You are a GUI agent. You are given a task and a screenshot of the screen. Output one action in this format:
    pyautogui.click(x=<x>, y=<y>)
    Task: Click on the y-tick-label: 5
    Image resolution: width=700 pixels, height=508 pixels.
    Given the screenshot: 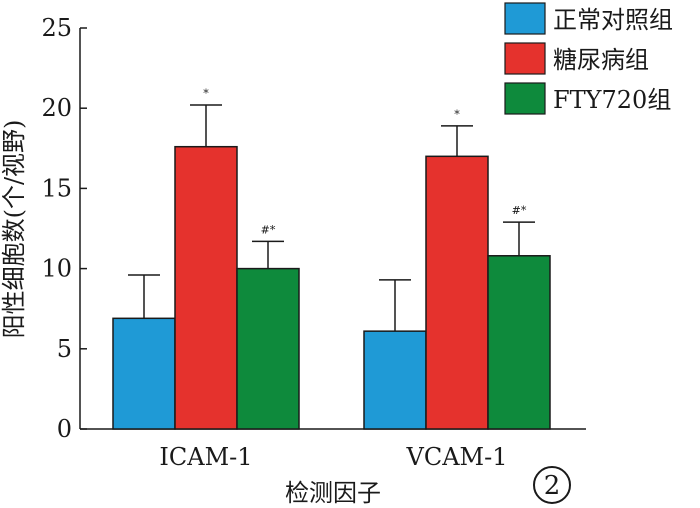 What is the action you would take?
    pyautogui.click(x=64, y=349)
    